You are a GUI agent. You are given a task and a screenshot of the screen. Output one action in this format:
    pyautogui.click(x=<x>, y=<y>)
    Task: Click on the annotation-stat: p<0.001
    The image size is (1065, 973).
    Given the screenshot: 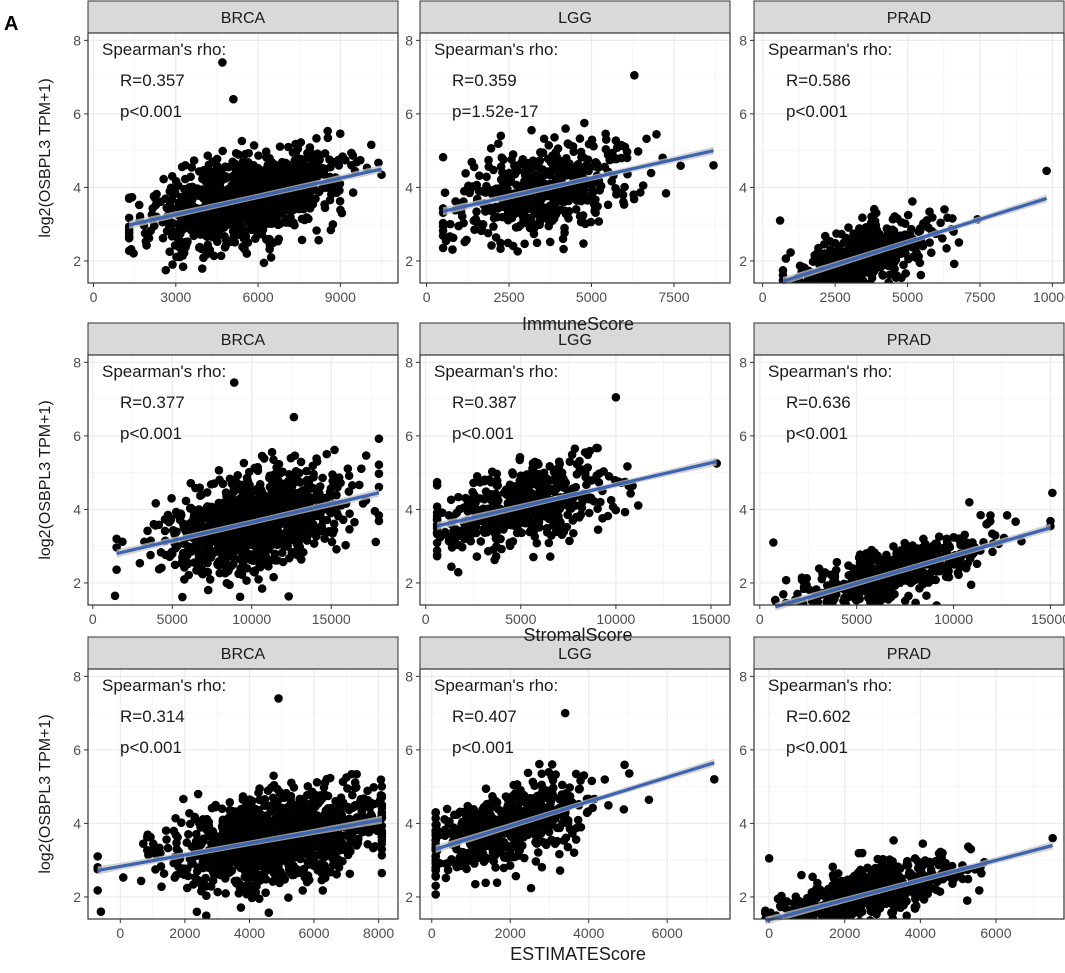 What is the action you would take?
    pyautogui.click(x=151, y=111)
    